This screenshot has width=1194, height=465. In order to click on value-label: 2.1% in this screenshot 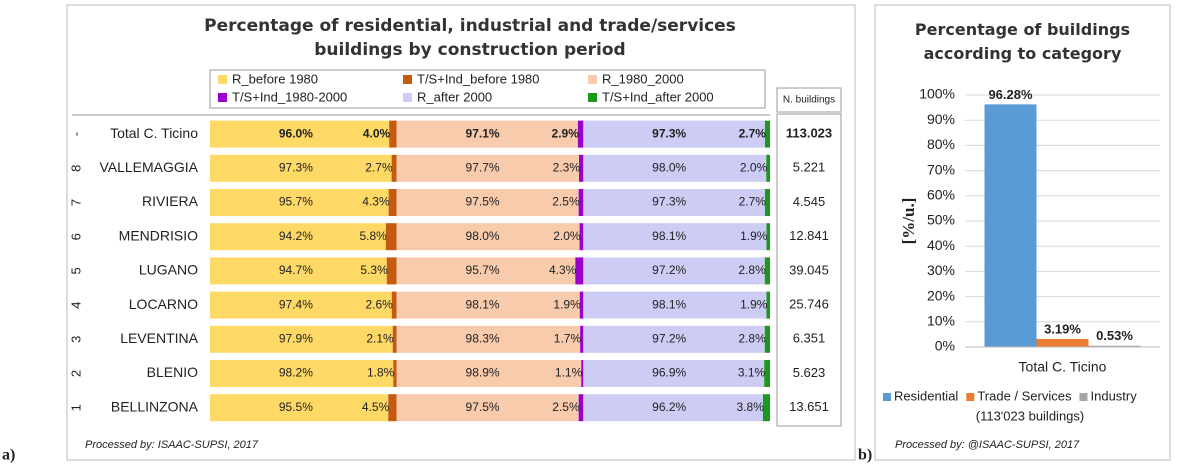, I will do `click(380, 338)`.